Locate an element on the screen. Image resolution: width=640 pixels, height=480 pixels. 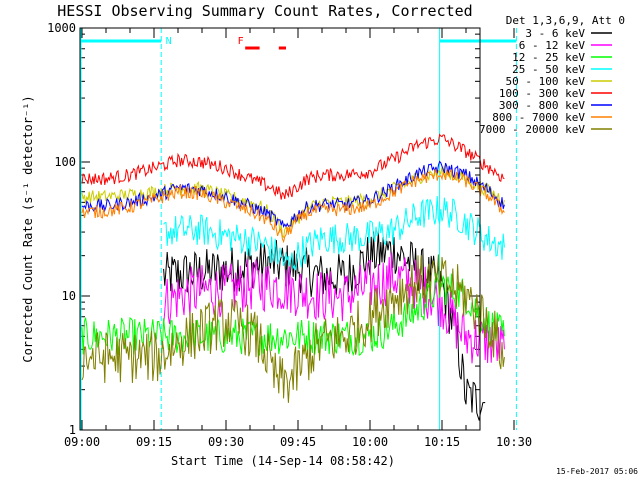
legend-label: 3 - 6 keV is located at coordinates (555, 33).